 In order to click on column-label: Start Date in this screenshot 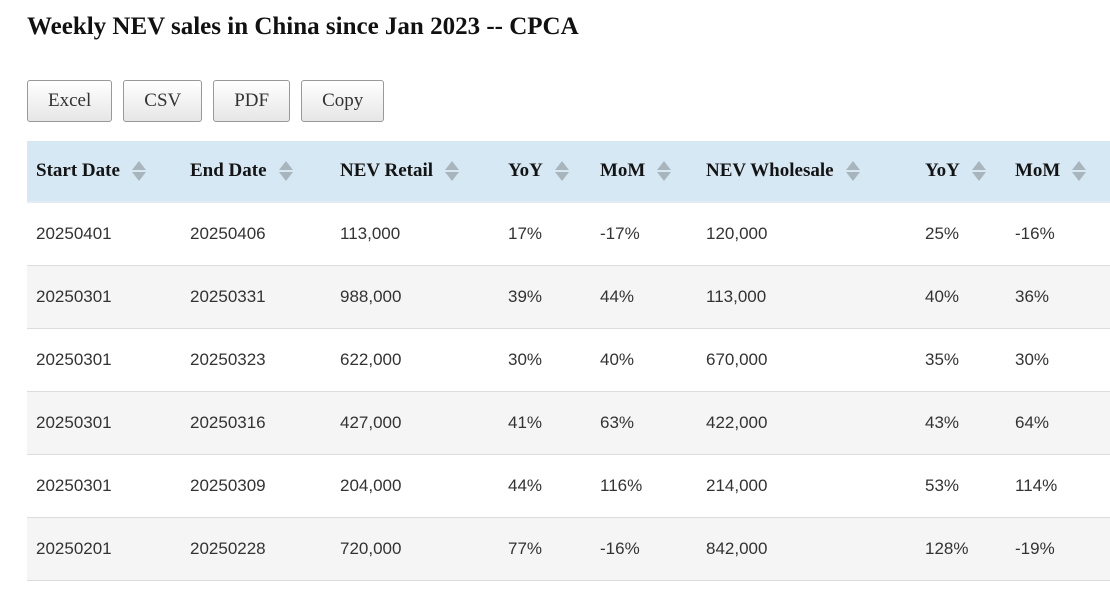, I will do `click(78, 170)`.